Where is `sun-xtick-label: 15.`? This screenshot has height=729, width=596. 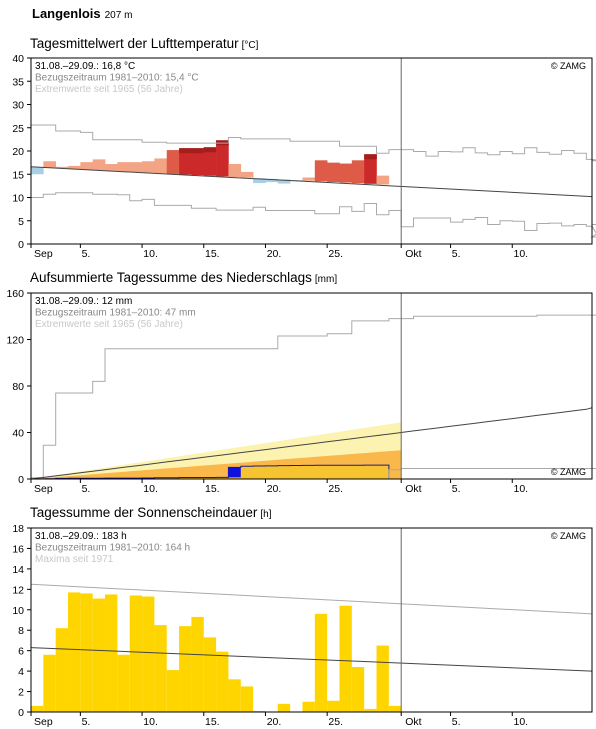 sun-xtick-label: 15. is located at coordinates (212, 722).